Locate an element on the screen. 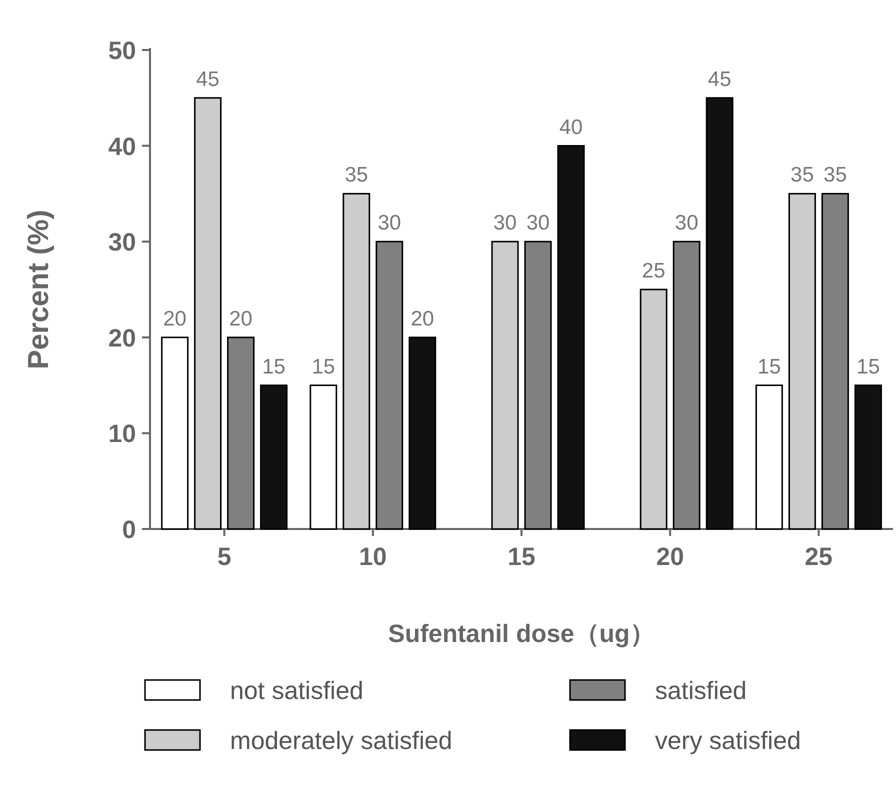 This screenshot has height=787, width=896. y-tick-label: 30 is located at coordinates (122, 242).